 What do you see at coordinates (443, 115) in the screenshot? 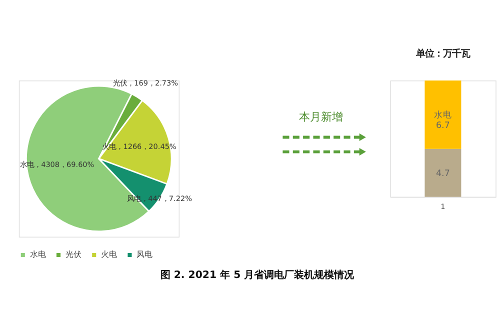
I see `series-label: 水电` at bounding box center [443, 115].